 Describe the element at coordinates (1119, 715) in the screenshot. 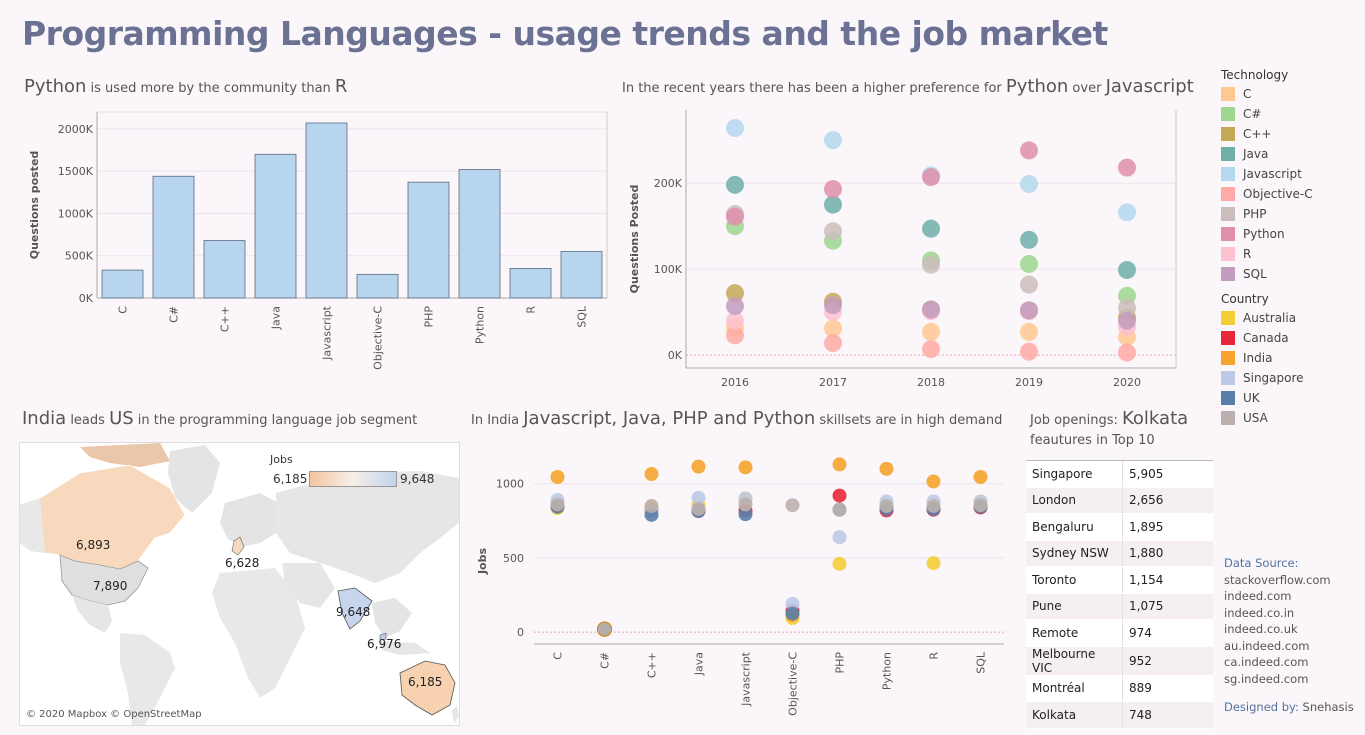

I see `table-row: Kolkata 748` at that location.